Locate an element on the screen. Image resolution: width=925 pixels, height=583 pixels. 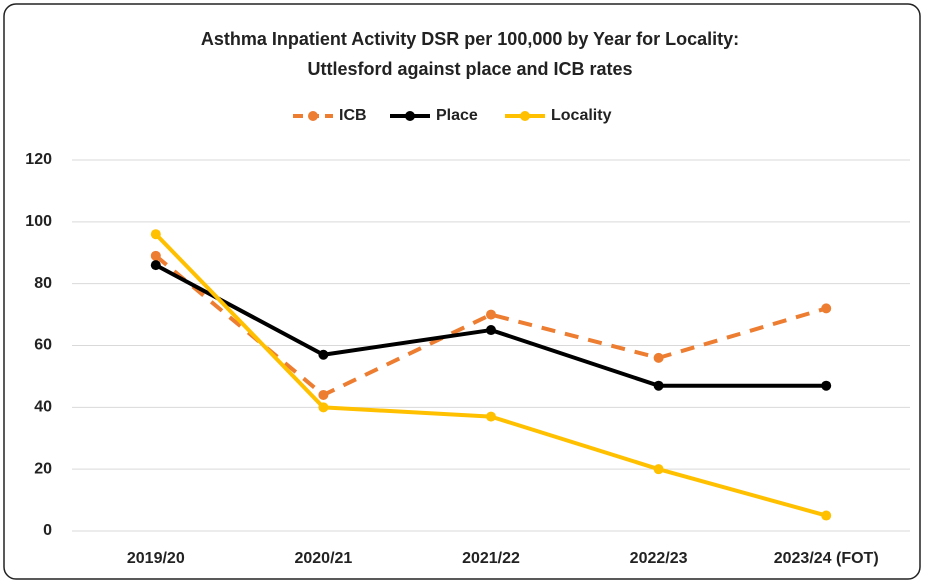
chart-title: Uttlesford against place and ICB rates is located at coordinates (469, 69).